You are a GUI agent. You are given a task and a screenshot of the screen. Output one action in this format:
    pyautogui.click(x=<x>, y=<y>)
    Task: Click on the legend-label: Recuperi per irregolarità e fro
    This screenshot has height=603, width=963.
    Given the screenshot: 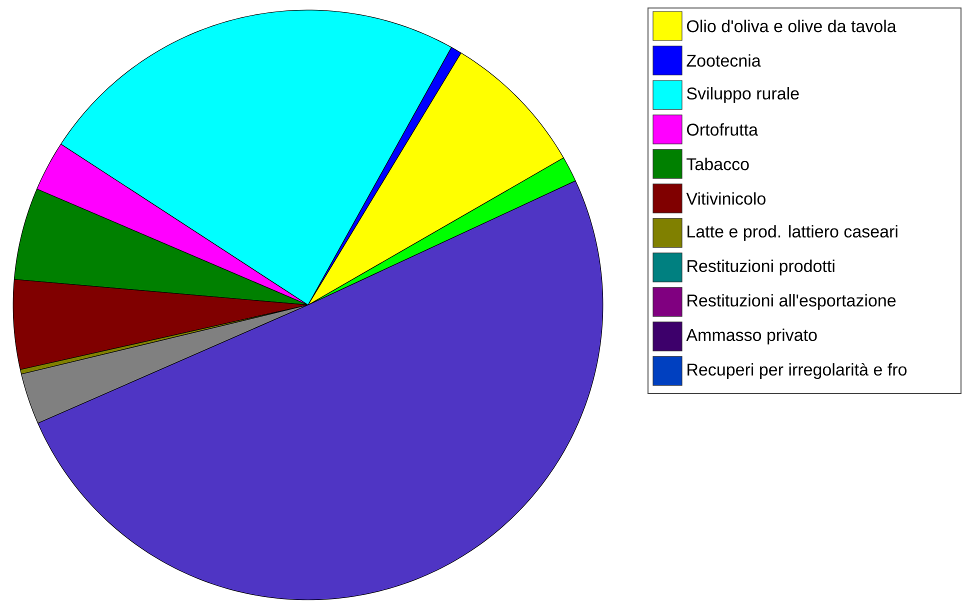 What is the action you would take?
    pyautogui.click(x=797, y=371)
    